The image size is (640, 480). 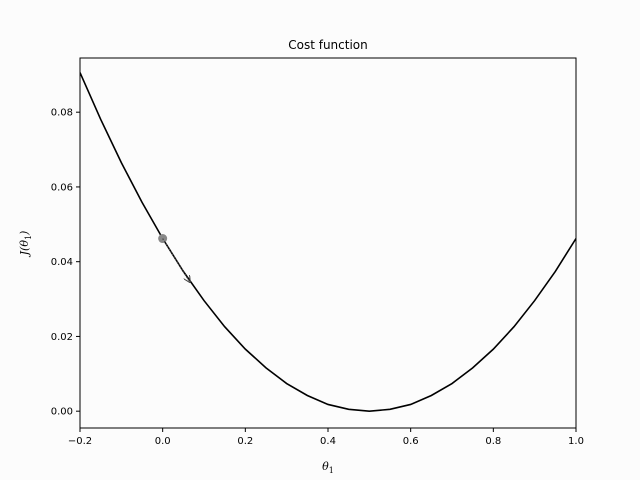 What do you see at coordinates (163, 441) in the screenshot?
I see `x-tick-label: 0.0` at bounding box center [163, 441].